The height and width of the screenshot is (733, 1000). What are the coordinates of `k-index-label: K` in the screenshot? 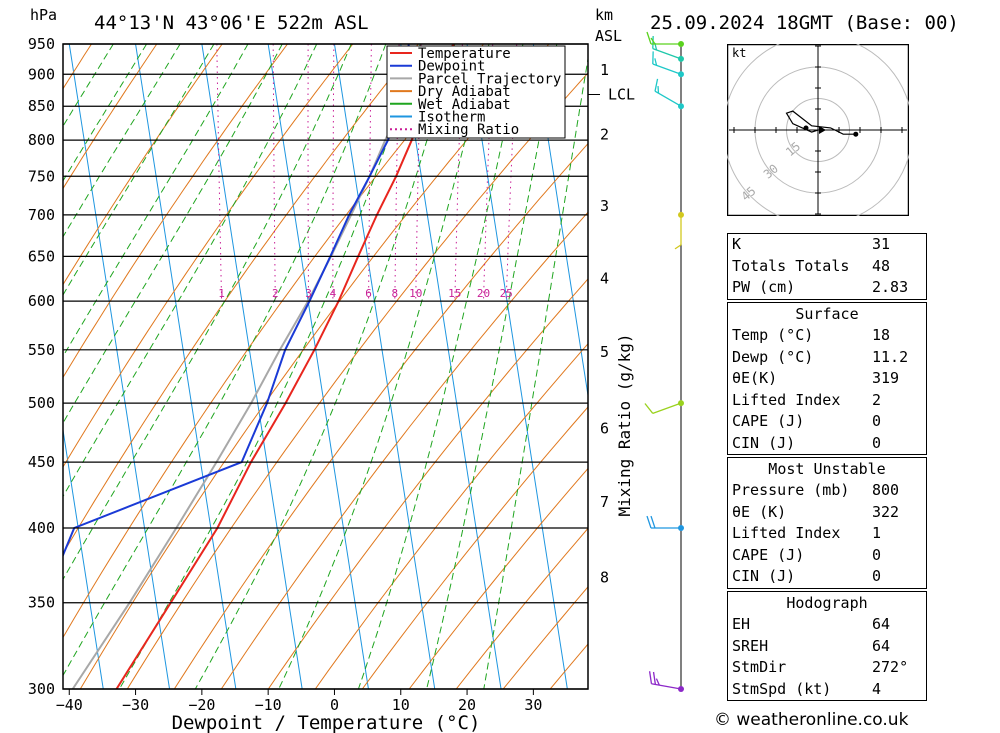 It's located at (737, 244).